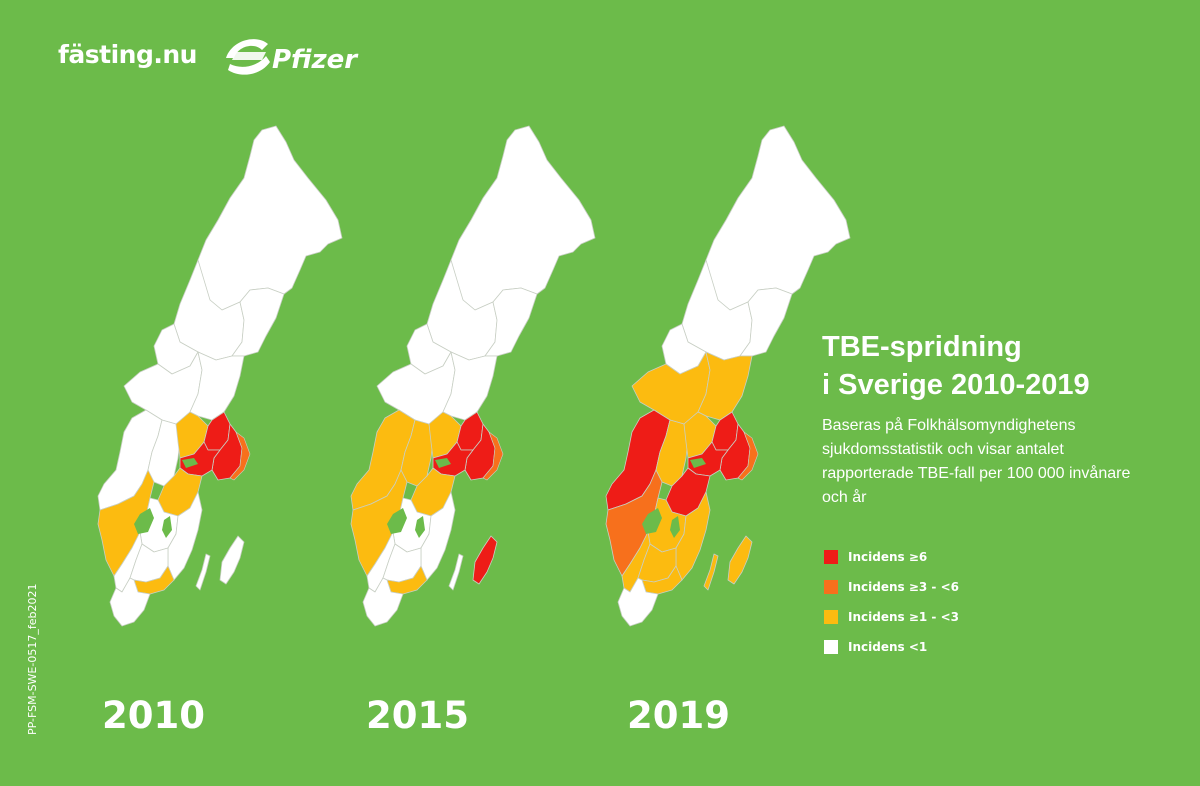 Image resolution: width=1200 pixels, height=786 pixels. I want to click on legend-item-low: Incidens ≥1 - <3, so click(891, 617).